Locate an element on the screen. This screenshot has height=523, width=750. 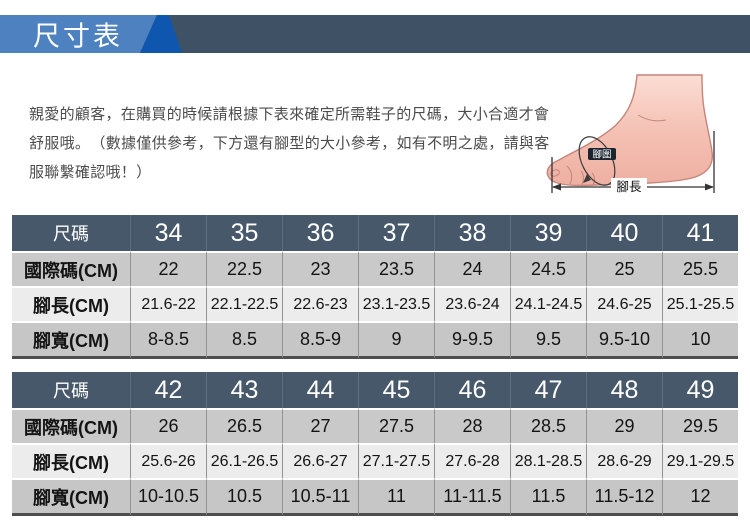
girth-label: 腳圍 is located at coordinates (601, 155).